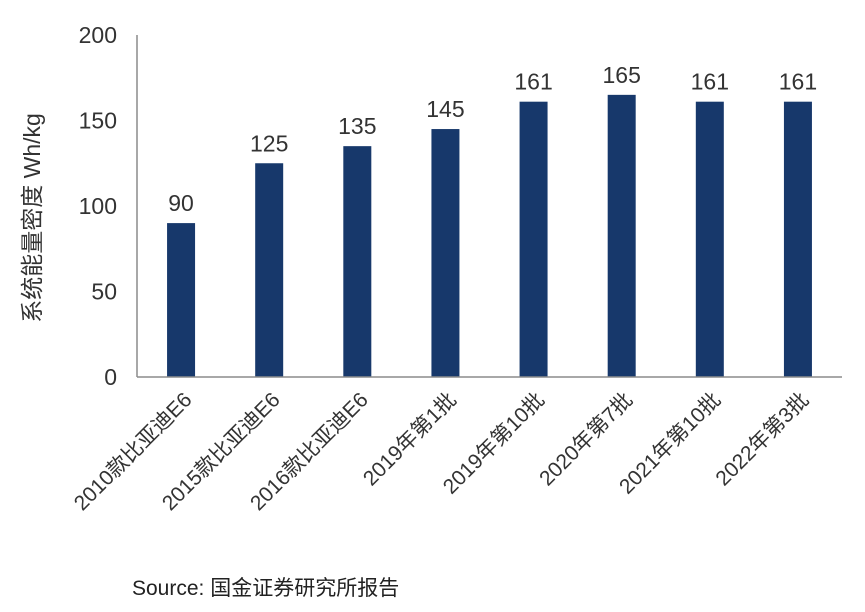  I want to click on x-tick-label: 2022年第3批, so click(762, 439).